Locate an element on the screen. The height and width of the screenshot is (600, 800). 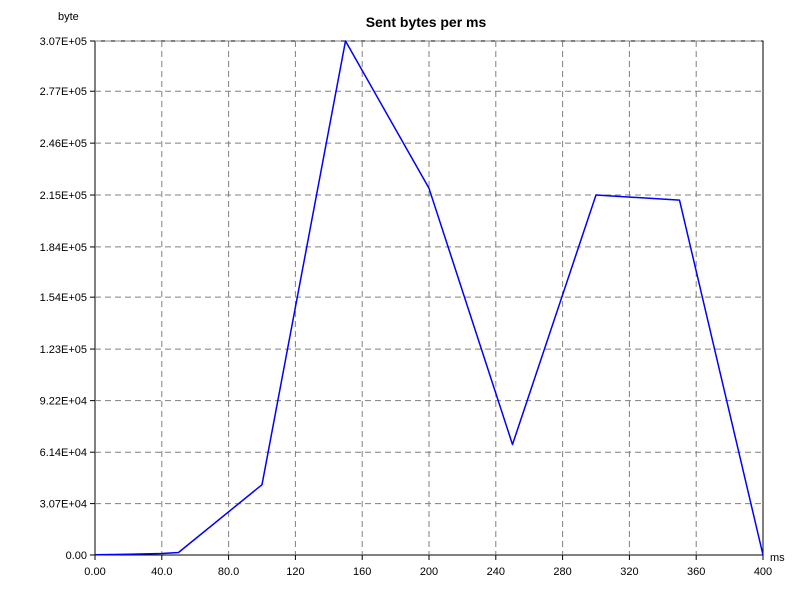
x-tick-label: 320 is located at coordinates (629, 572).